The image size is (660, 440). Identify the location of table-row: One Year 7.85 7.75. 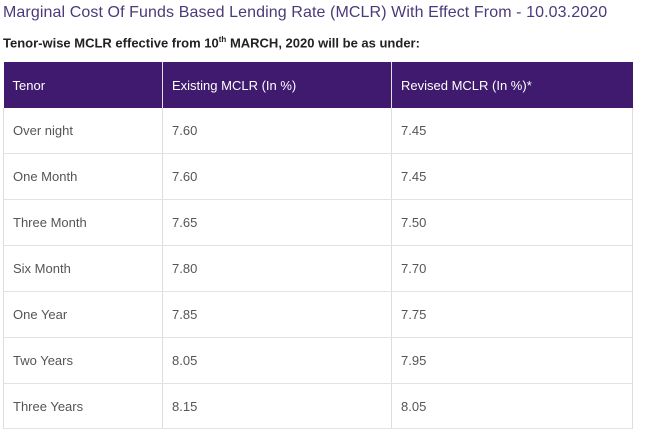
(318, 314).